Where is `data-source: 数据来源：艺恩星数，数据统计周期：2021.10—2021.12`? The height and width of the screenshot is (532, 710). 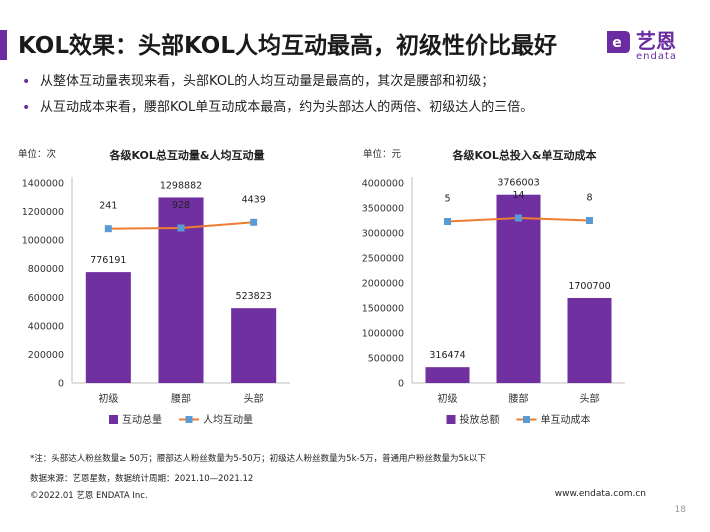
data-source: 数据来源：艺恩星数，数据统计周期：2021.10—2021.12 is located at coordinates (142, 479).